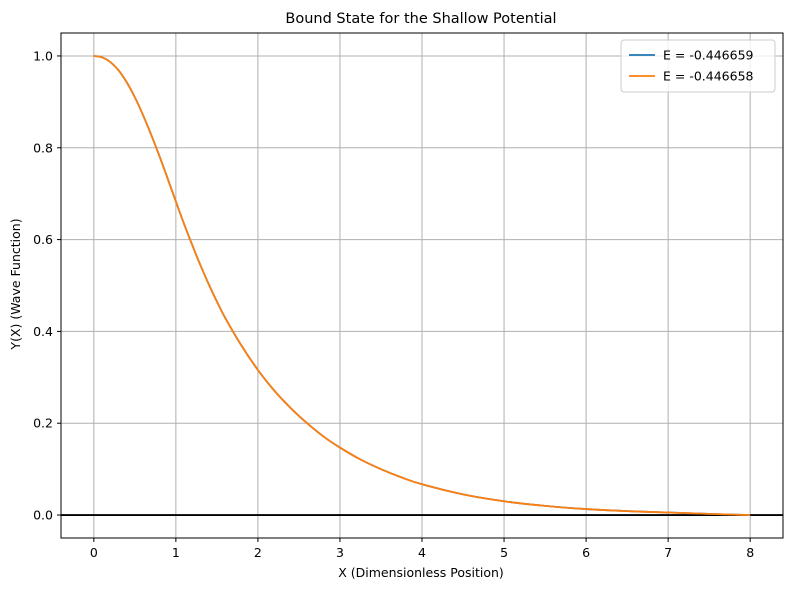 This screenshot has height=590, width=790. What do you see at coordinates (43, 55) in the screenshot?
I see `y-tick-label: 1.0` at bounding box center [43, 55].